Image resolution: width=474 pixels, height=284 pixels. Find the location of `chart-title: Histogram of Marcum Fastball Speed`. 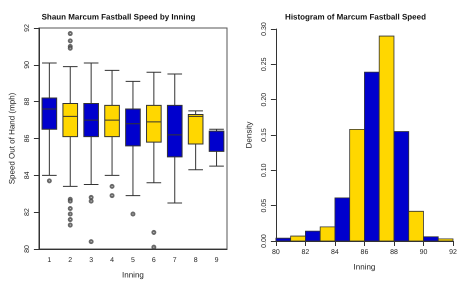

chart-title: Histogram of Marcum Fastball Speed is located at coordinates (355, 17).